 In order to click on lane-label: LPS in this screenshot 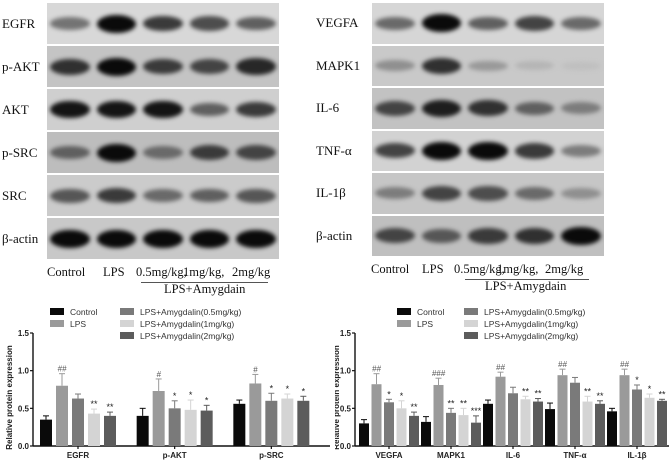, I will do `click(433, 269)`.